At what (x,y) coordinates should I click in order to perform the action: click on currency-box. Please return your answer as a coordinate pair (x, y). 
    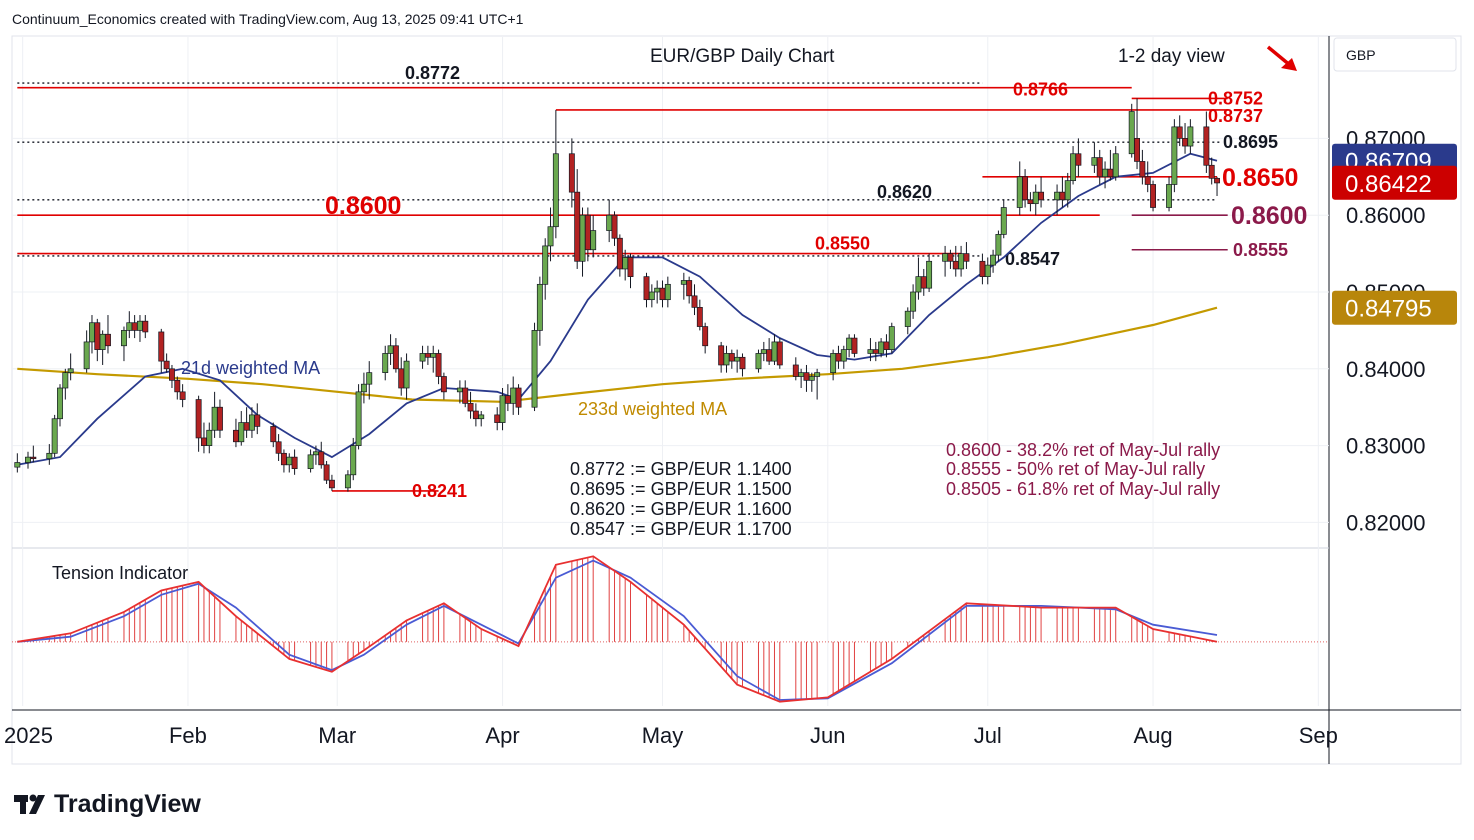
    Looking at the image, I should click on (1395, 54).